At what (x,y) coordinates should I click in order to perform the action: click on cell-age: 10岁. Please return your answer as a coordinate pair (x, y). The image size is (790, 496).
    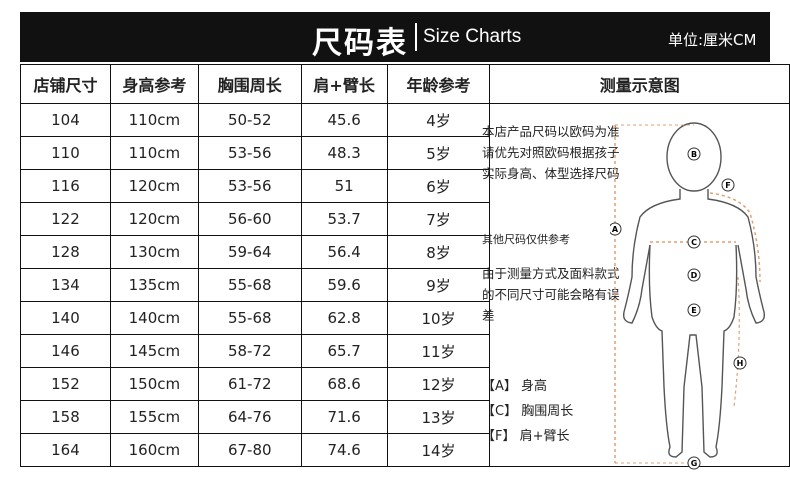
    Looking at the image, I should click on (438, 318).